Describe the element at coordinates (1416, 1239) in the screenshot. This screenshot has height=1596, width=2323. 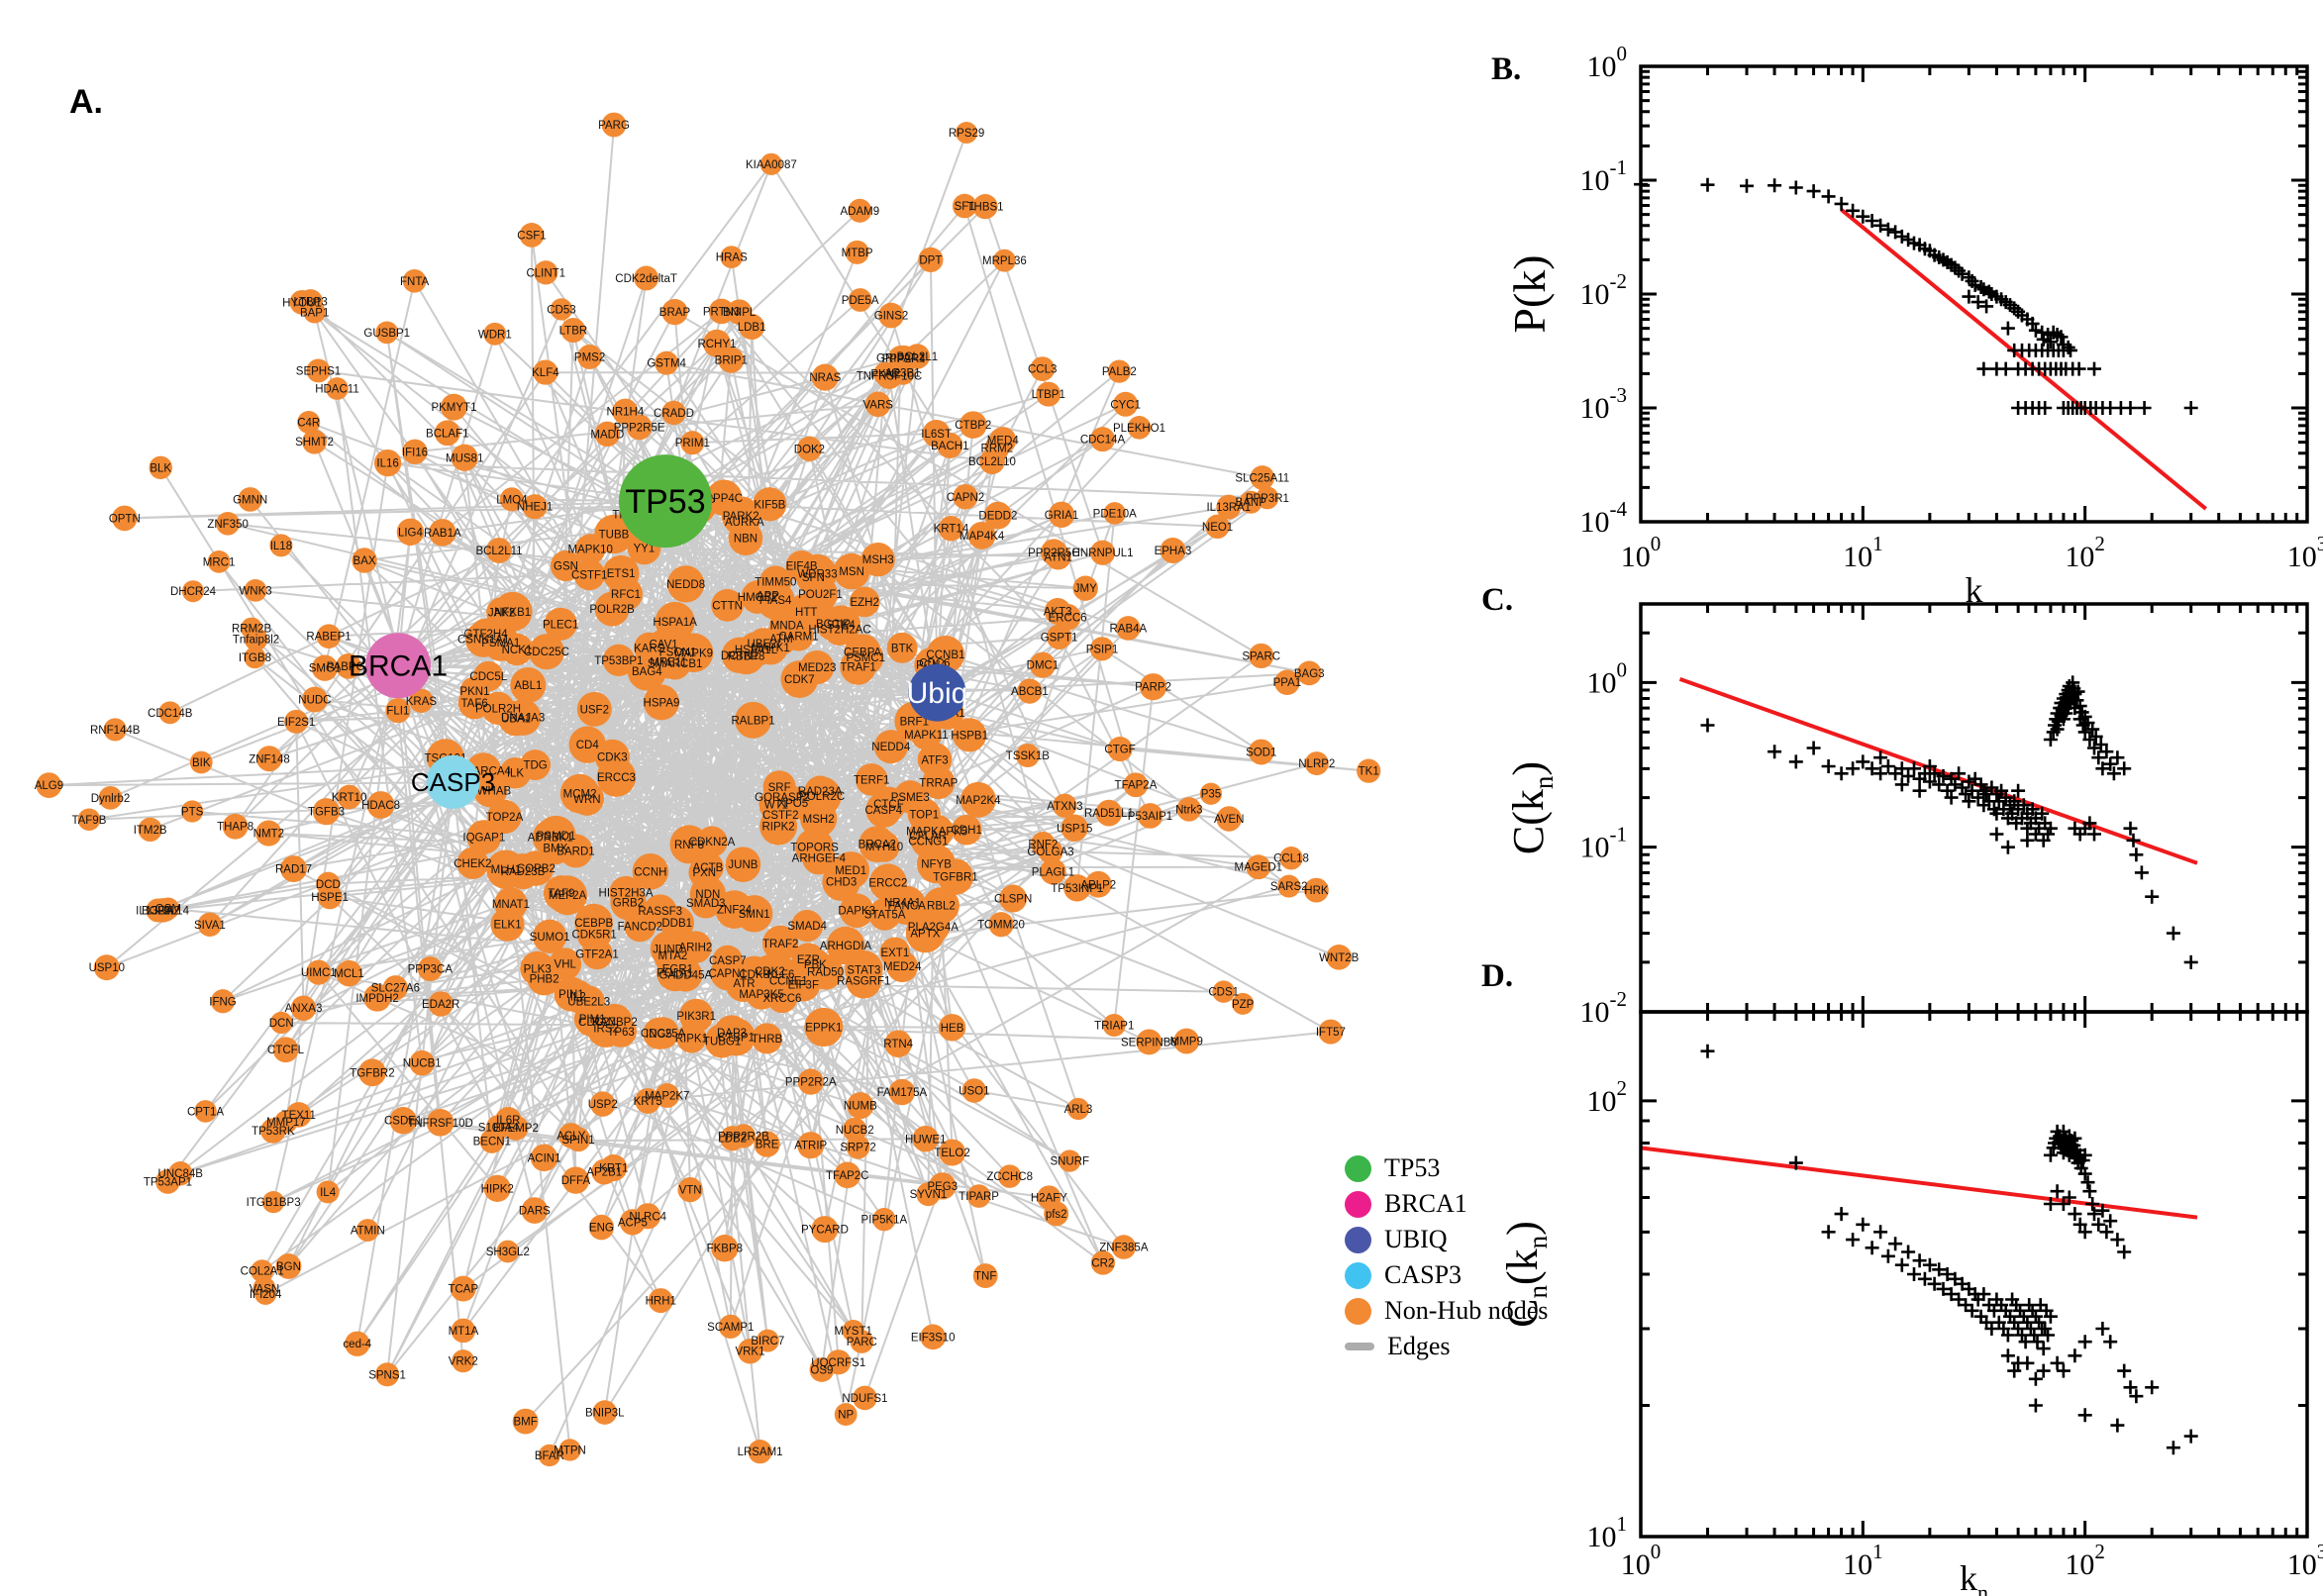
I see `legend-label: UBIQ` at that location.